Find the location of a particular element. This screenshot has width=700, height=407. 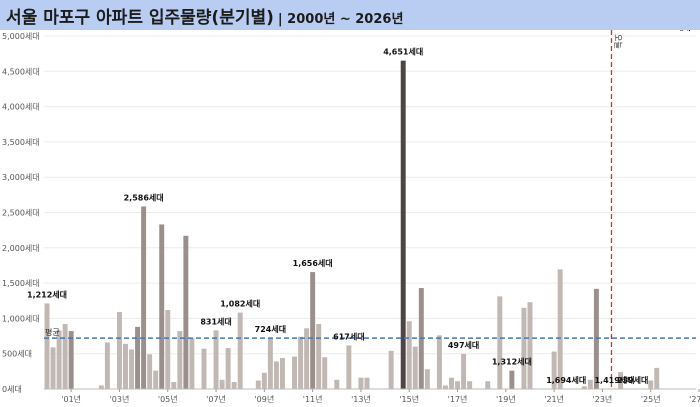

x-tick-label: '07년 is located at coordinates (216, 399).